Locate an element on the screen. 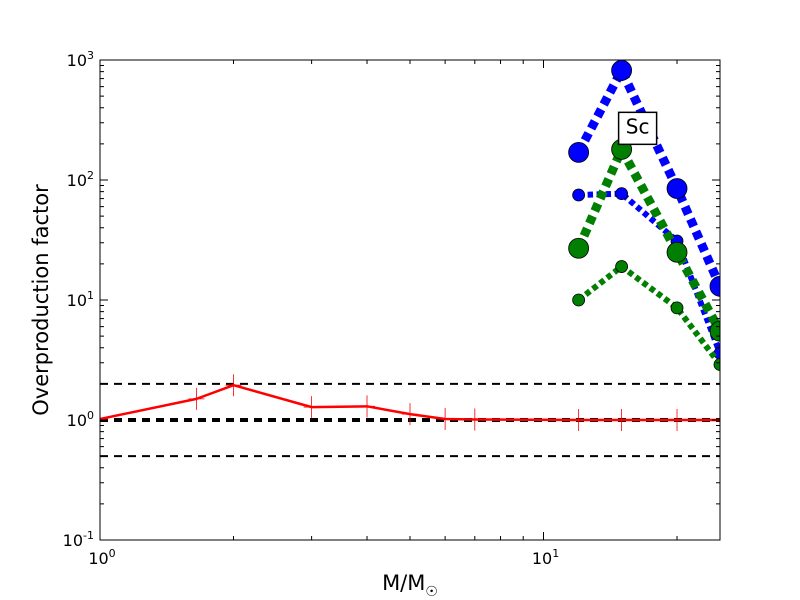 The width and height of the screenshot is (800, 600). x-axis-title: M/M☉ is located at coordinates (410, 585).